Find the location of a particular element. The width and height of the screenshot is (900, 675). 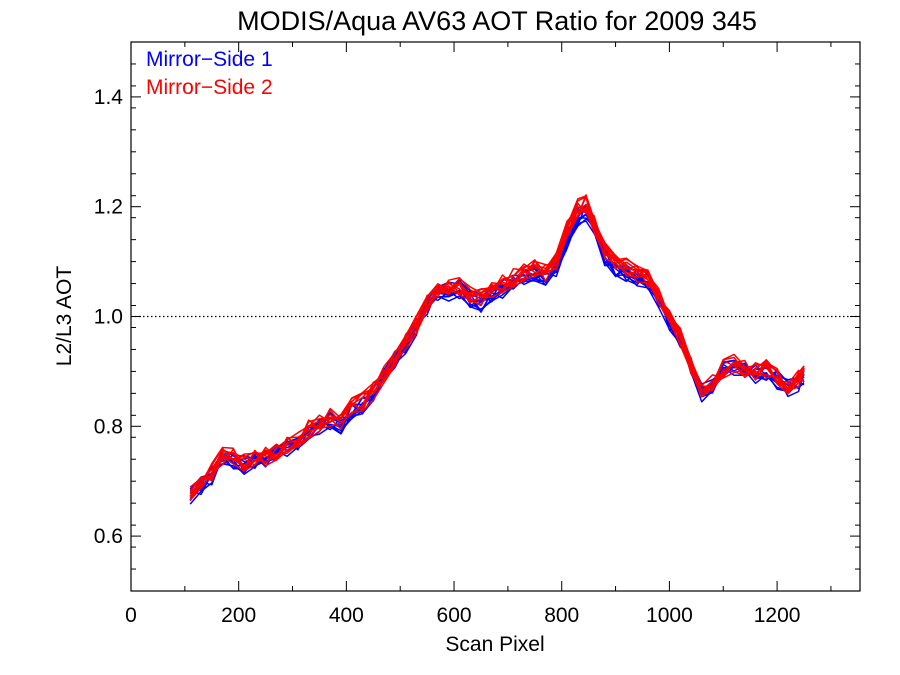

y-axis-label: L2/L3 AOT is located at coordinates (64, 316).